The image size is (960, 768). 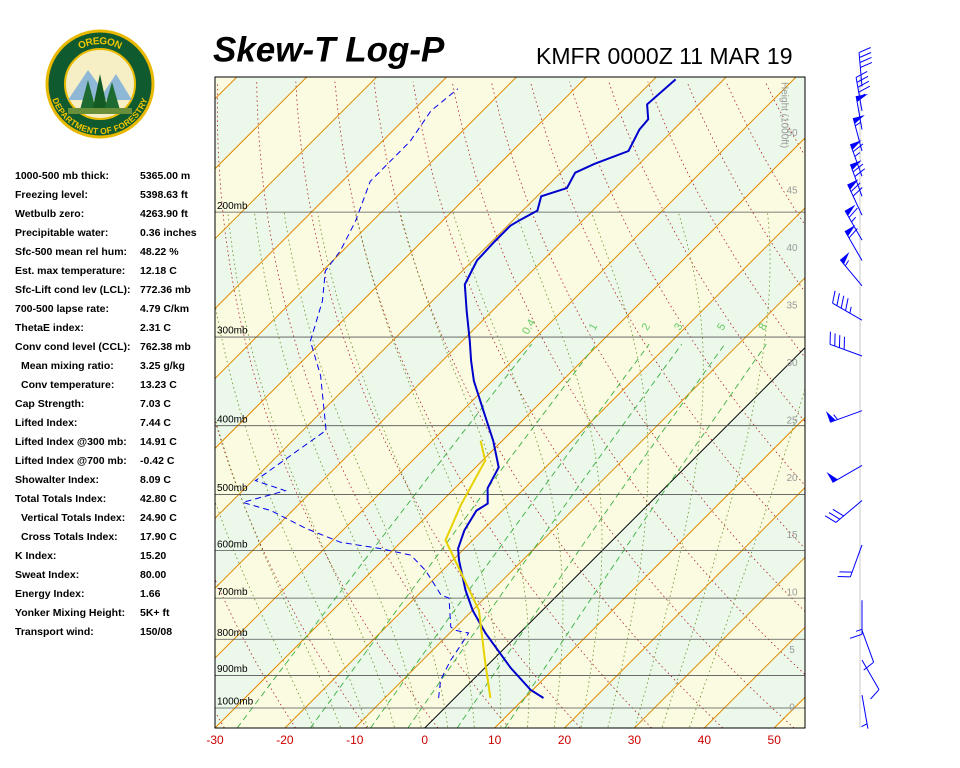 What do you see at coordinates (495, 740) in the screenshot?
I see `x-tick-label: 10` at bounding box center [495, 740].